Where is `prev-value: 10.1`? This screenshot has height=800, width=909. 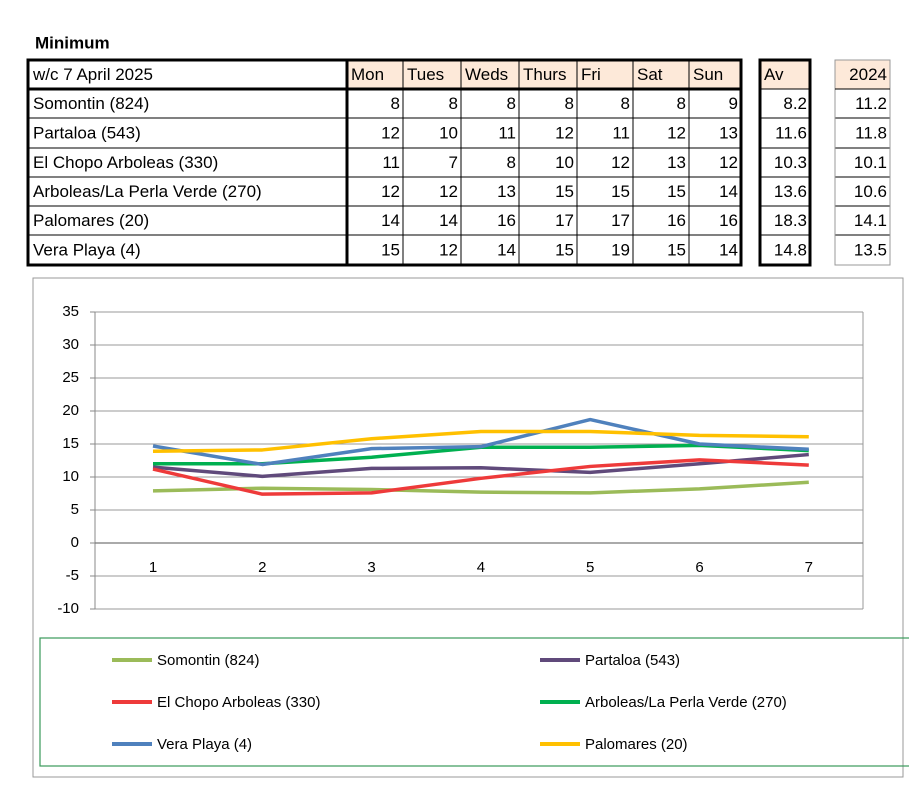 prev-value: 10.1 is located at coordinates (870, 162).